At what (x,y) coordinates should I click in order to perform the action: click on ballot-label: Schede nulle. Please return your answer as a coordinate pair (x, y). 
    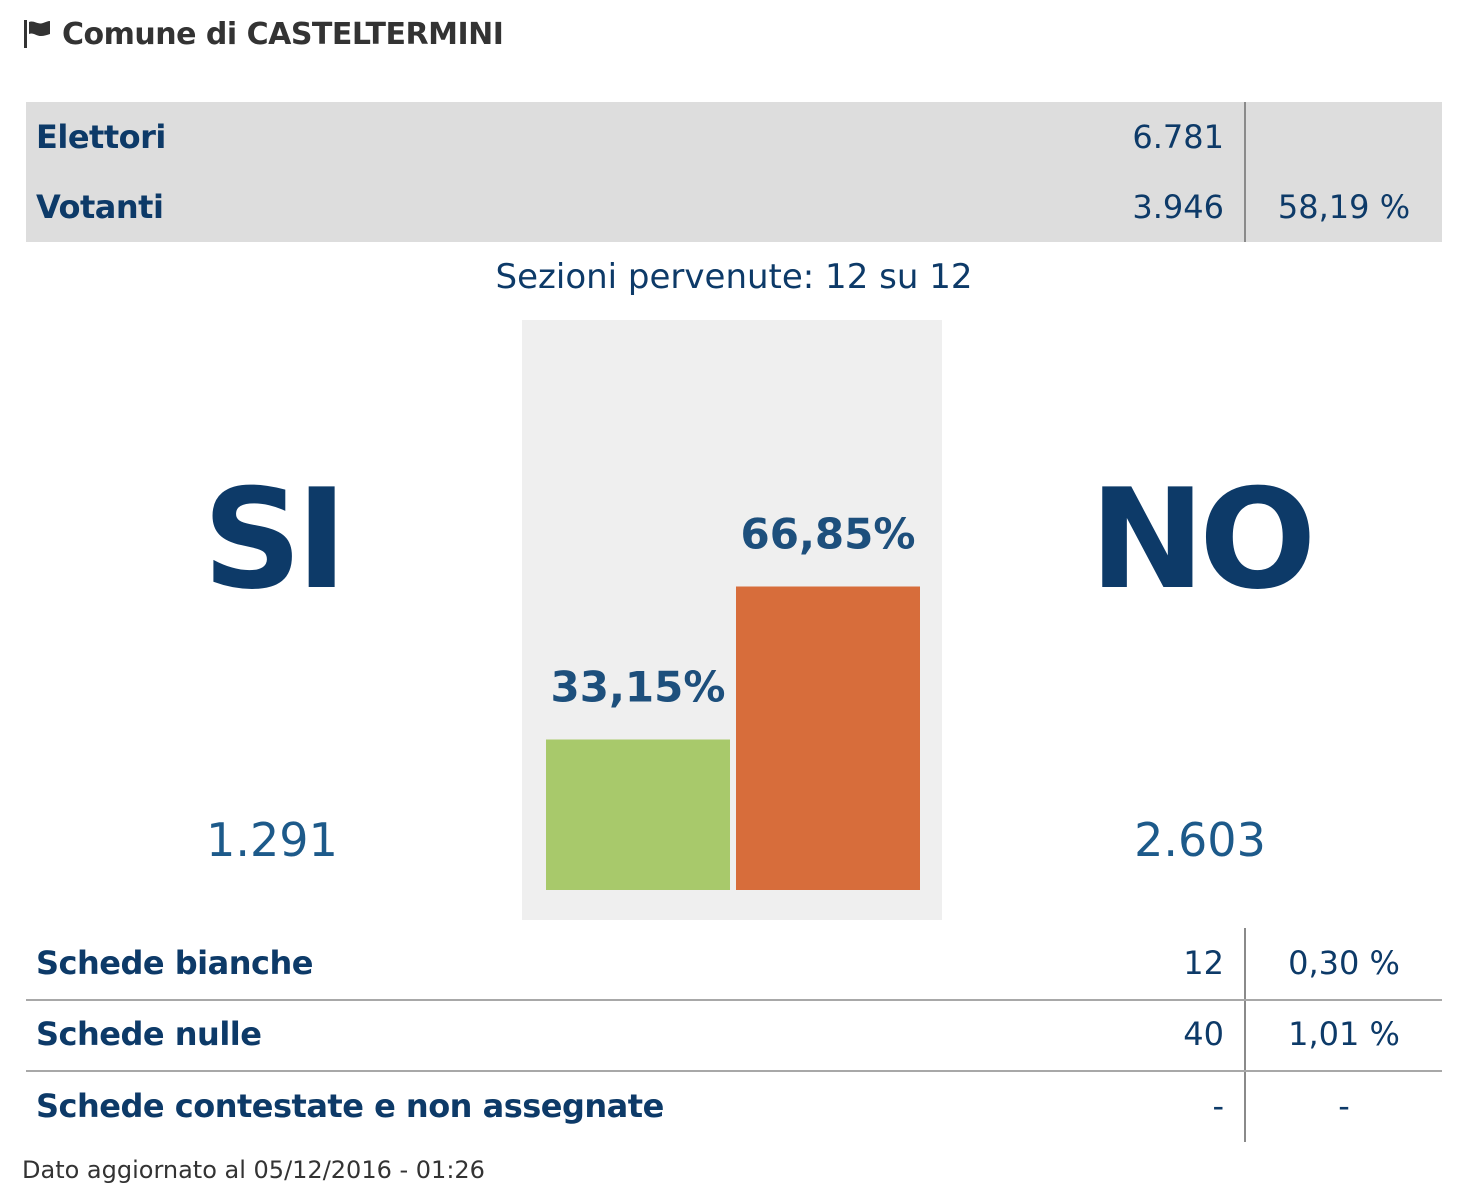
    Looking at the image, I should click on (149, 1034).